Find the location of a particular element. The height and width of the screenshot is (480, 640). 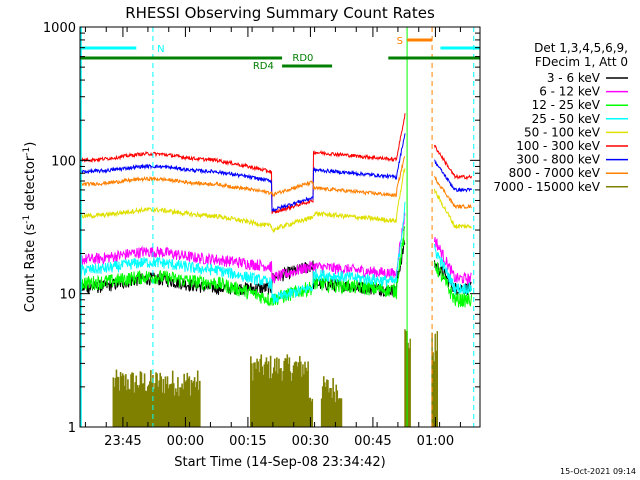

legend-label: 50 - 100 keV is located at coordinates (562, 132).